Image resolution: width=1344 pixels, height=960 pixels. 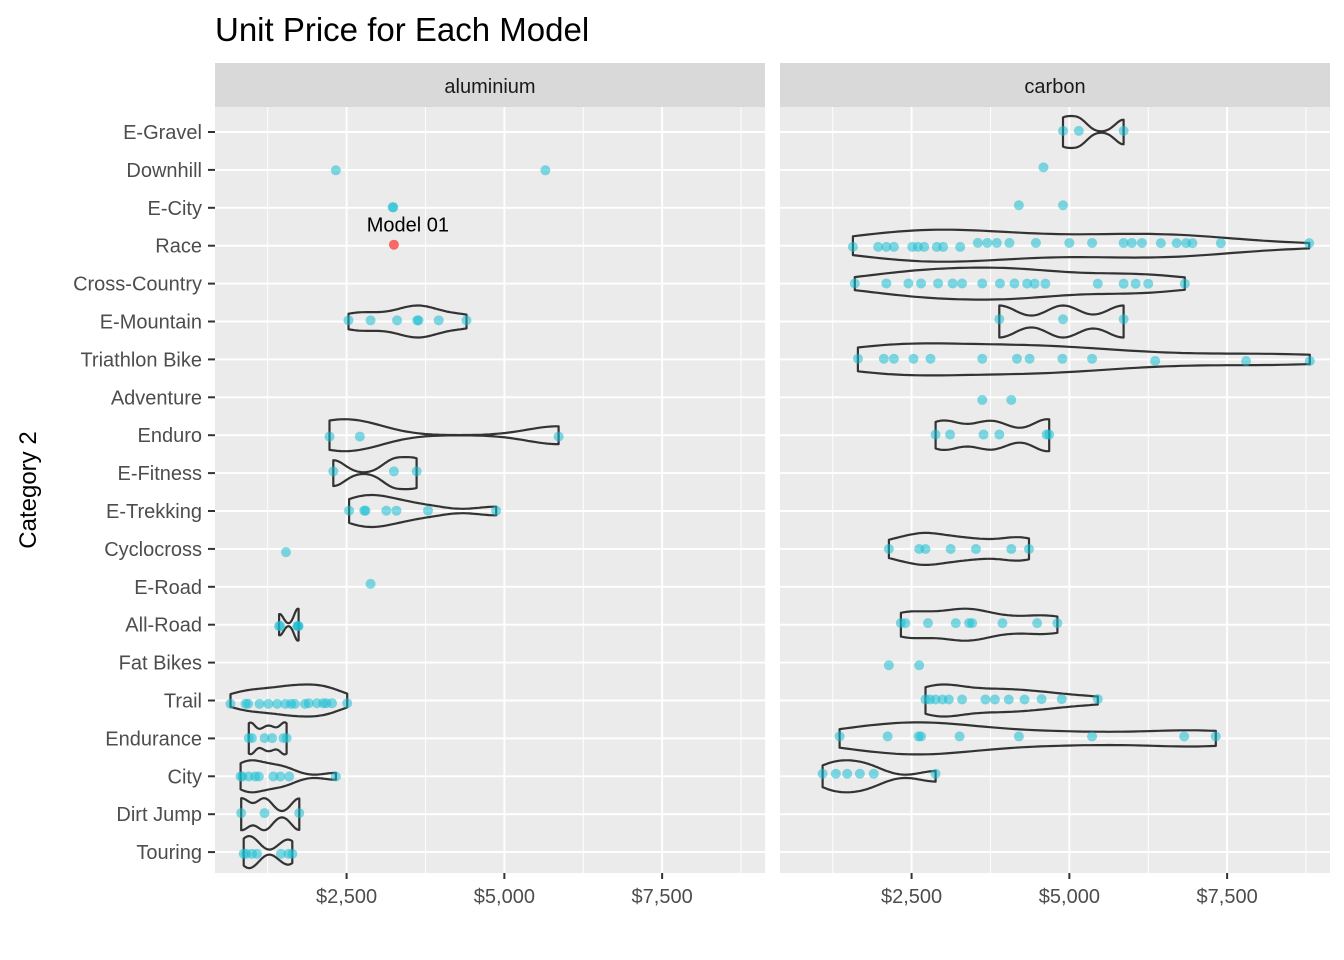 What do you see at coordinates (393, 244) in the screenshot?
I see `highlight-point` at bounding box center [393, 244].